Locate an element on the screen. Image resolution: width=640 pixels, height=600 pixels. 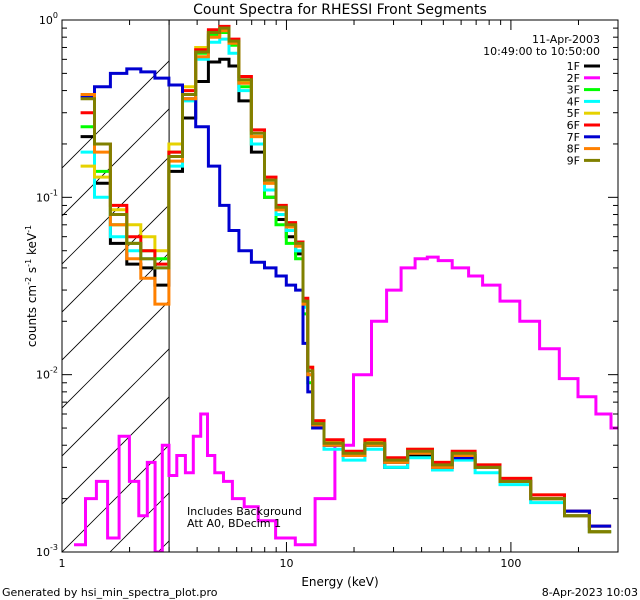
legend-label-2F: 2F is located at coordinates (573, 78).